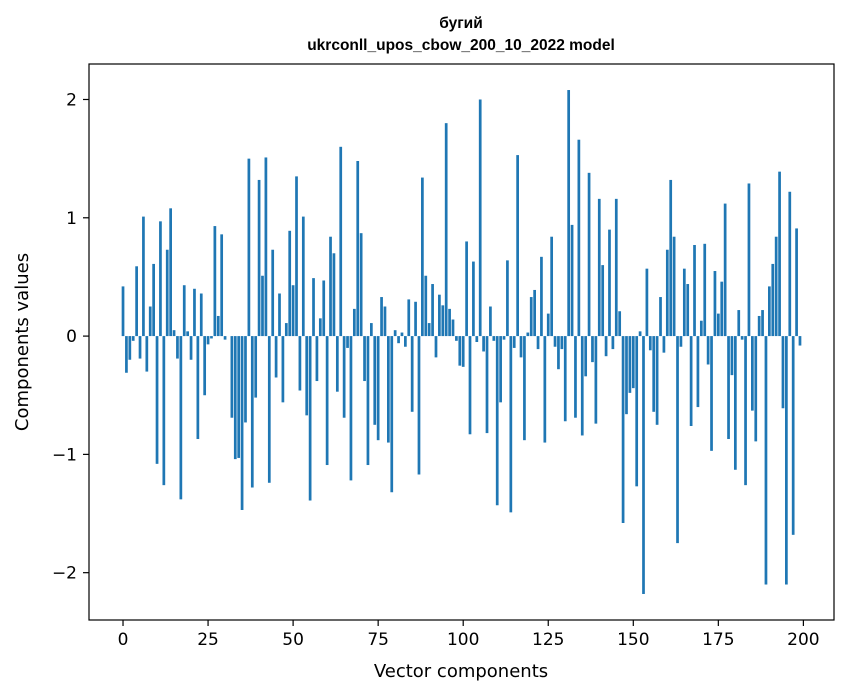  What do you see at coordinates (548, 640) in the screenshot?
I see `x-tick-label: 125` at bounding box center [548, 640].